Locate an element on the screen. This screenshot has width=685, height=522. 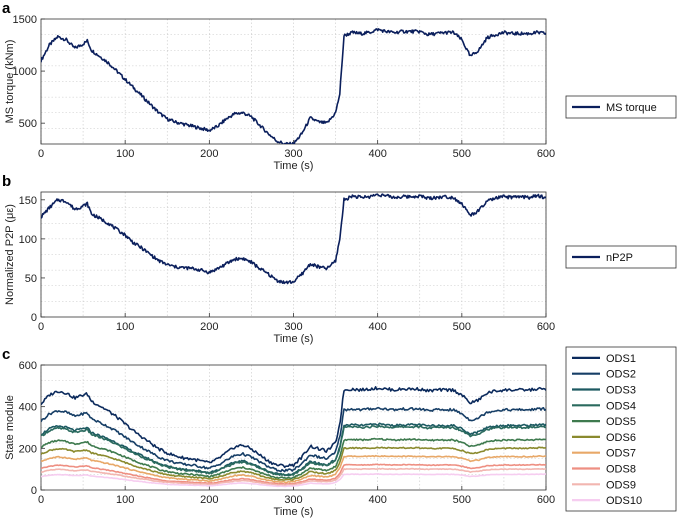
series-line-ODS7 is located at coordinates (293, 469).